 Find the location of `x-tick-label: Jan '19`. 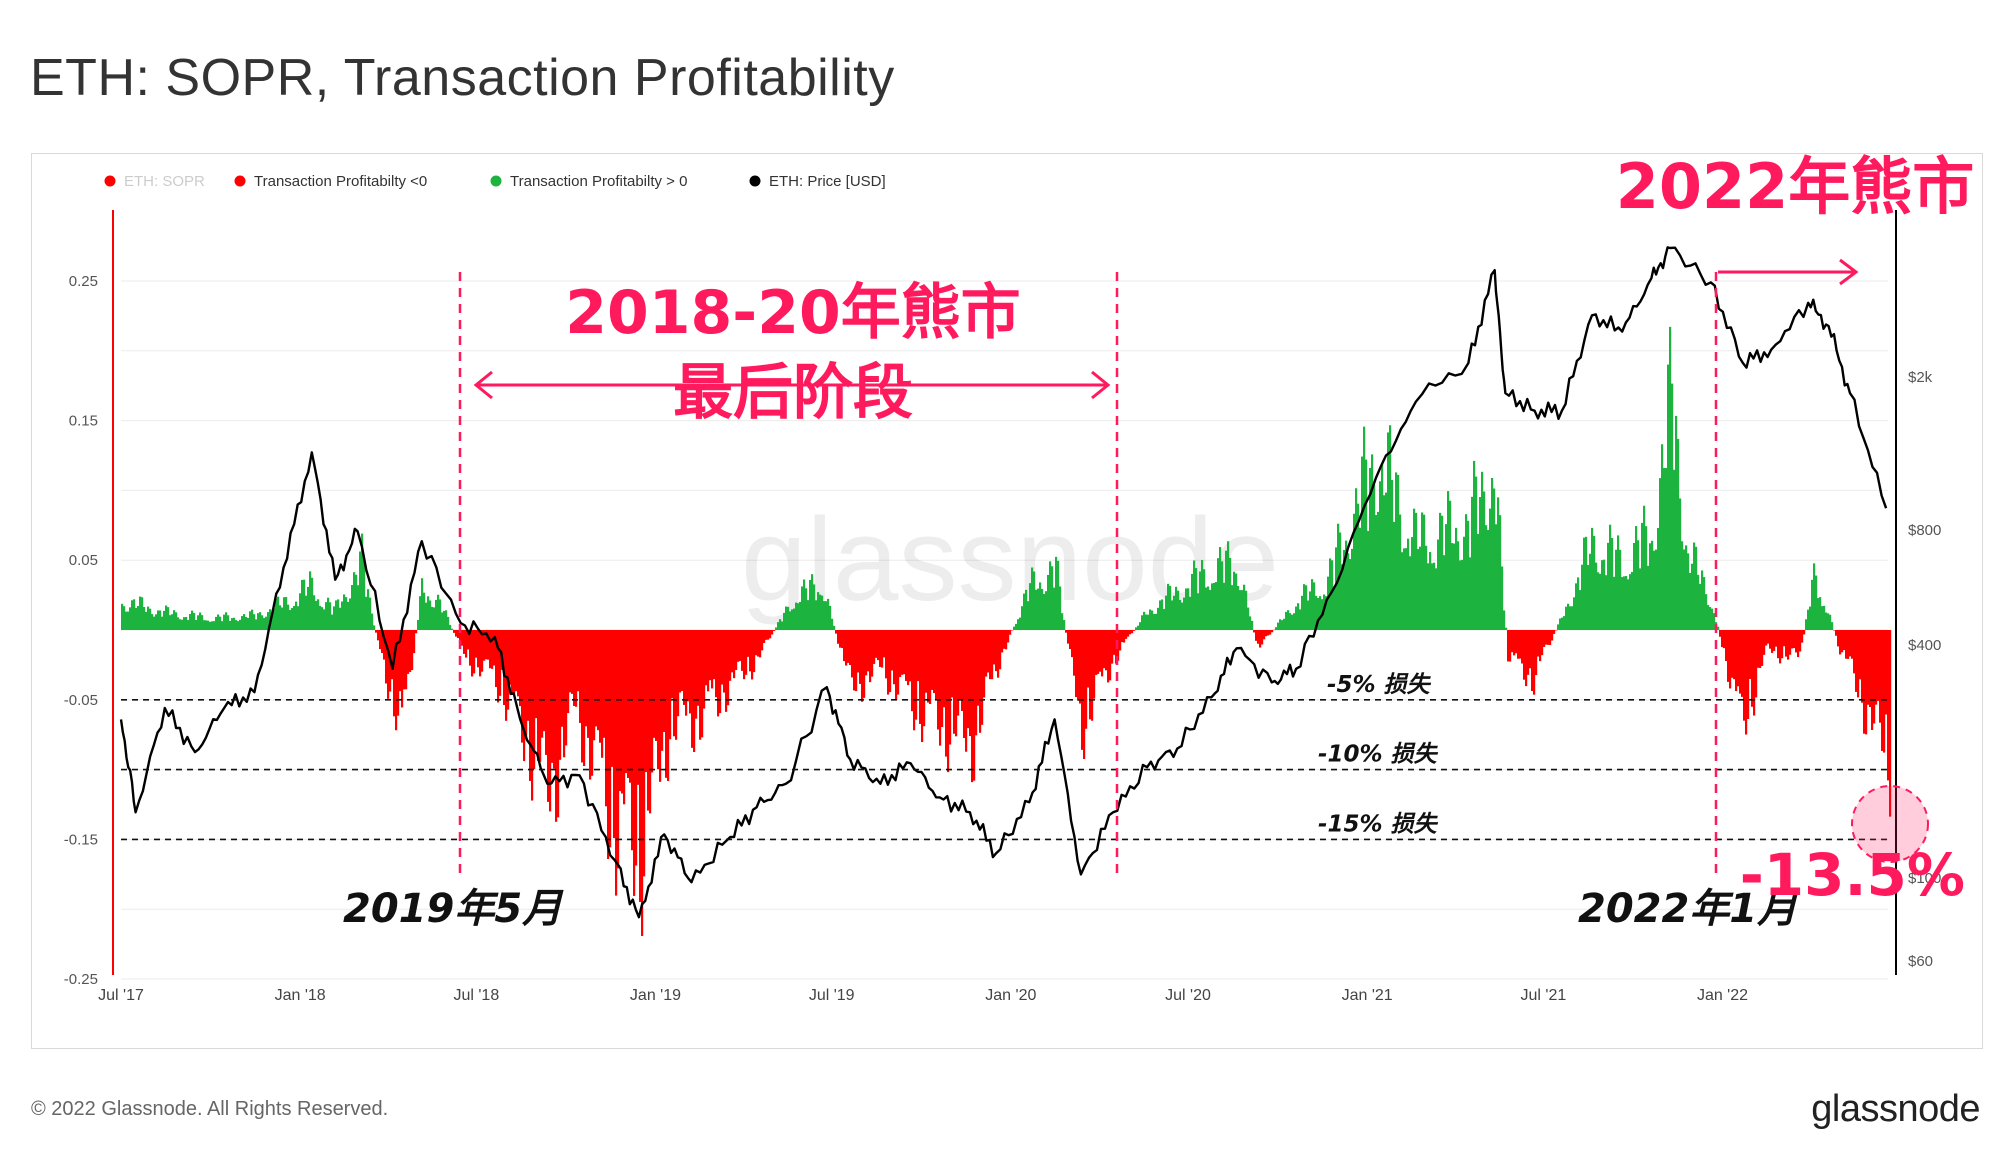

x-tick-label: Jan '19 is located at coordinates (655, 995).